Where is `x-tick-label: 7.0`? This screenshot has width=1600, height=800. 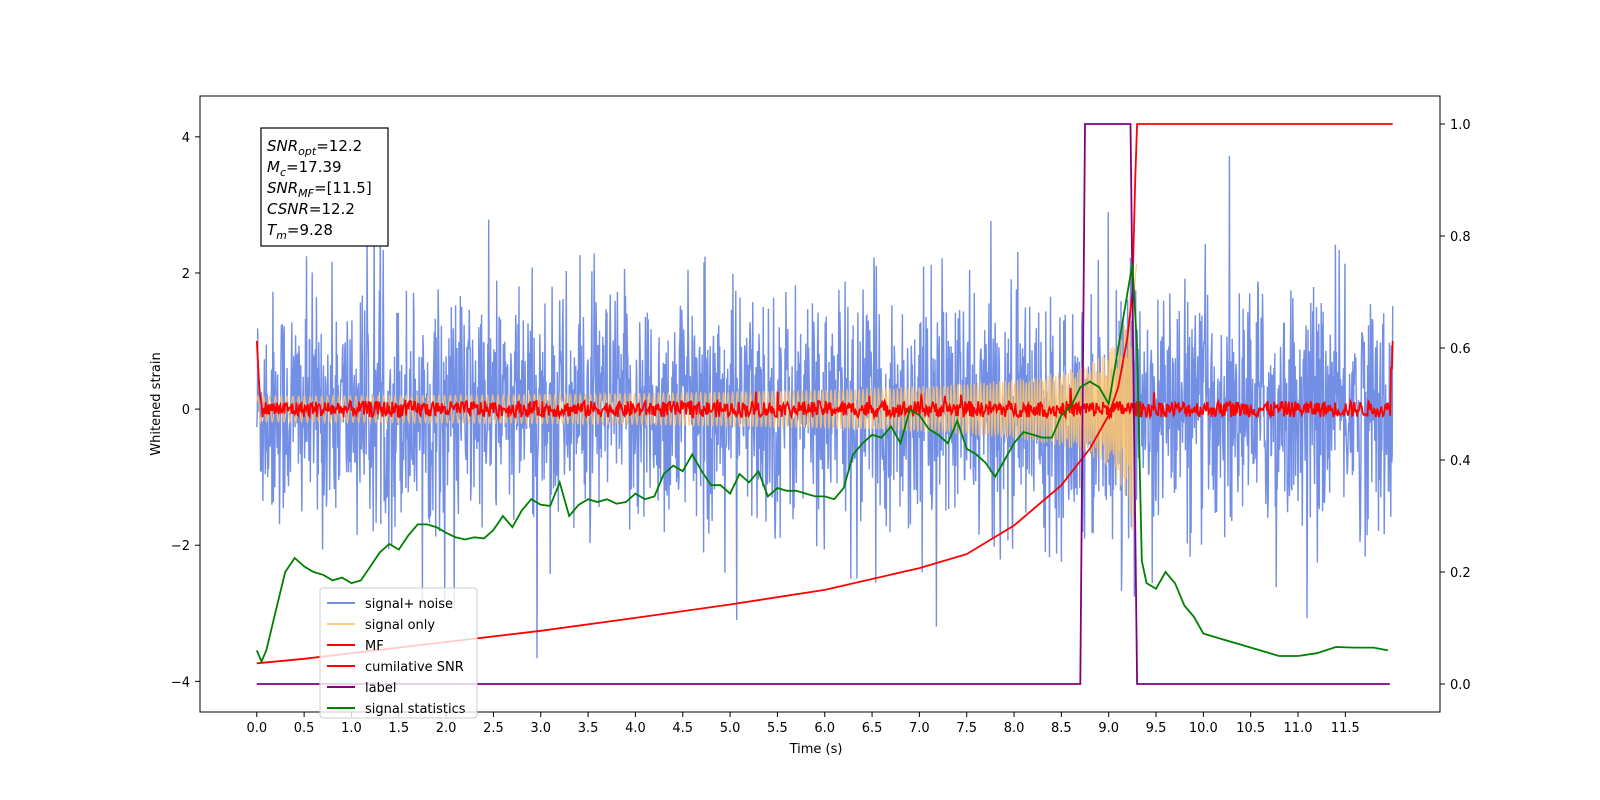 x-tick-label: 7.0 is located at coordinates (919, 728).